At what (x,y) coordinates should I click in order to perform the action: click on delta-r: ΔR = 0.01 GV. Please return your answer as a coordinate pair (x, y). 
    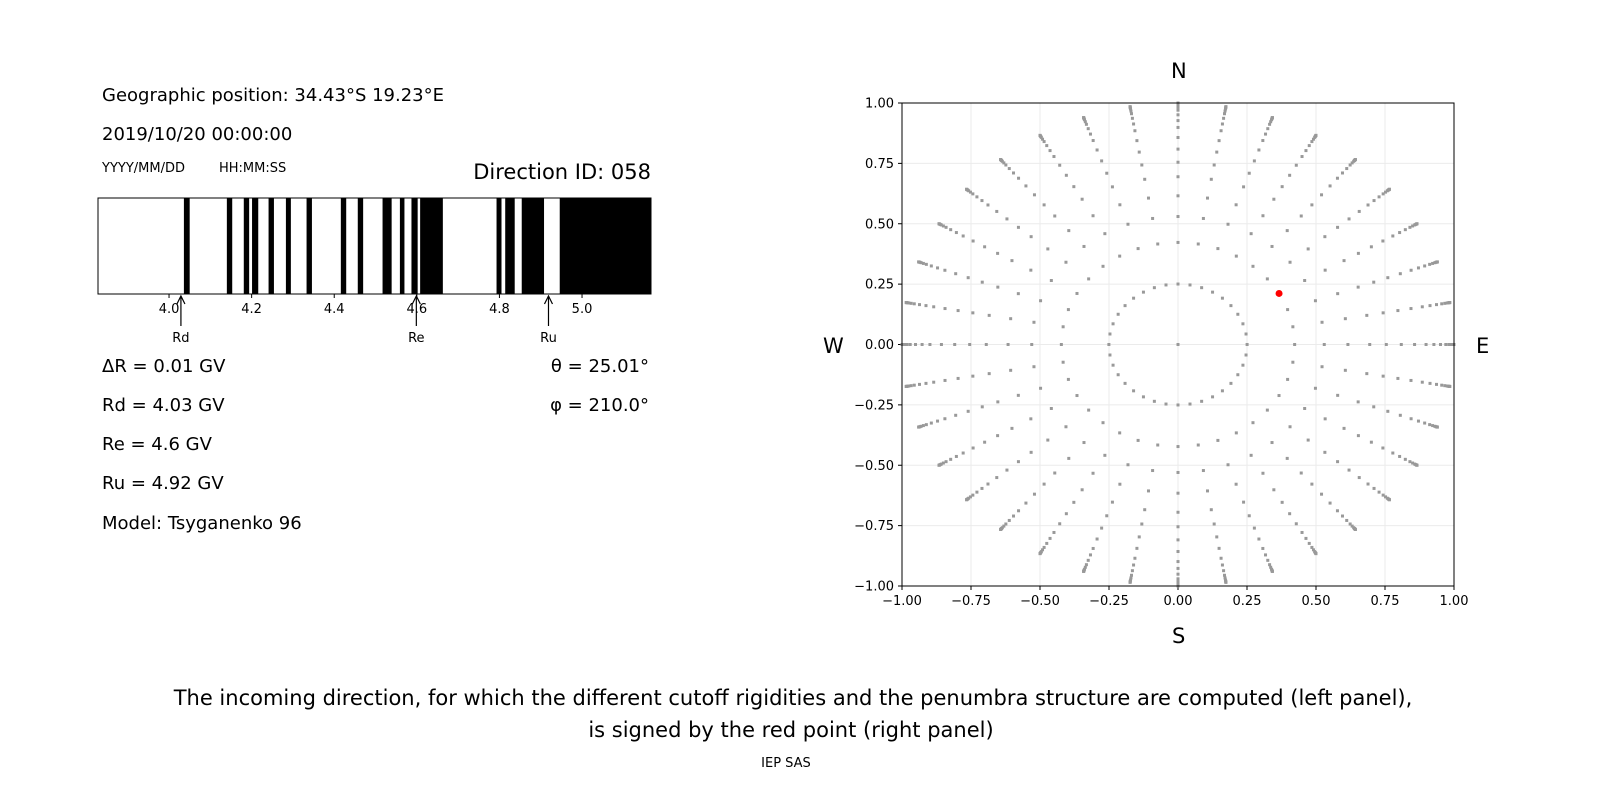
    Looking at the image, I should click on (164, 366).